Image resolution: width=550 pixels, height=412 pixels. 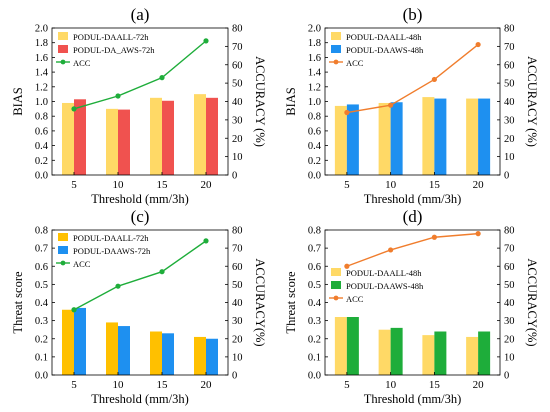 I want to click on y2-tick-label: 10, so click(x=237, y=157).